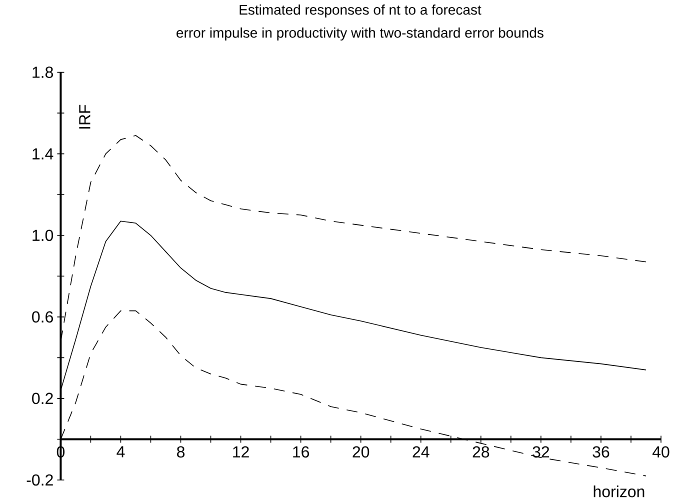 Image resolution: width=676 pixels, height=503 pixels. What do you see at coordinates (541, 452) in the screenshot?
I see `x-tick-label: 32` at bounding box center [541, 452].